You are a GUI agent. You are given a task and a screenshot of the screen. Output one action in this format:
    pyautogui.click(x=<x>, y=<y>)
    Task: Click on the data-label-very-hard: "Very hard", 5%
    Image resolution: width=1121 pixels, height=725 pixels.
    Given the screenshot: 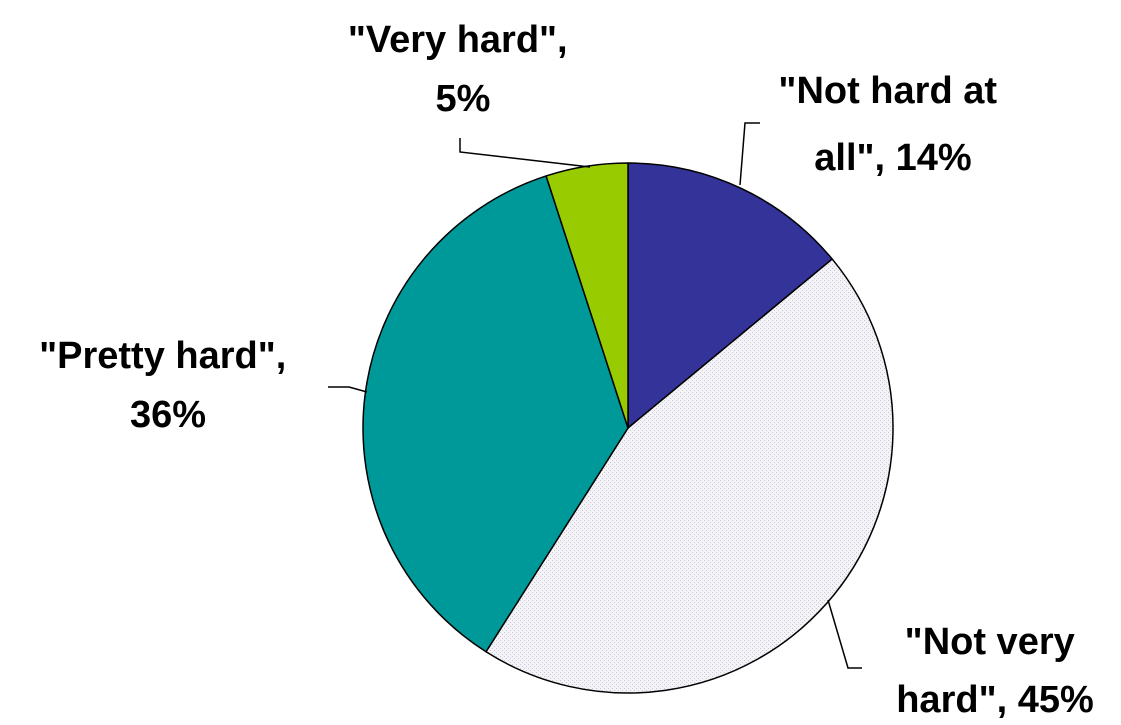 What is the action you would take?
    pyautogui.click(x=463, y=69)
    